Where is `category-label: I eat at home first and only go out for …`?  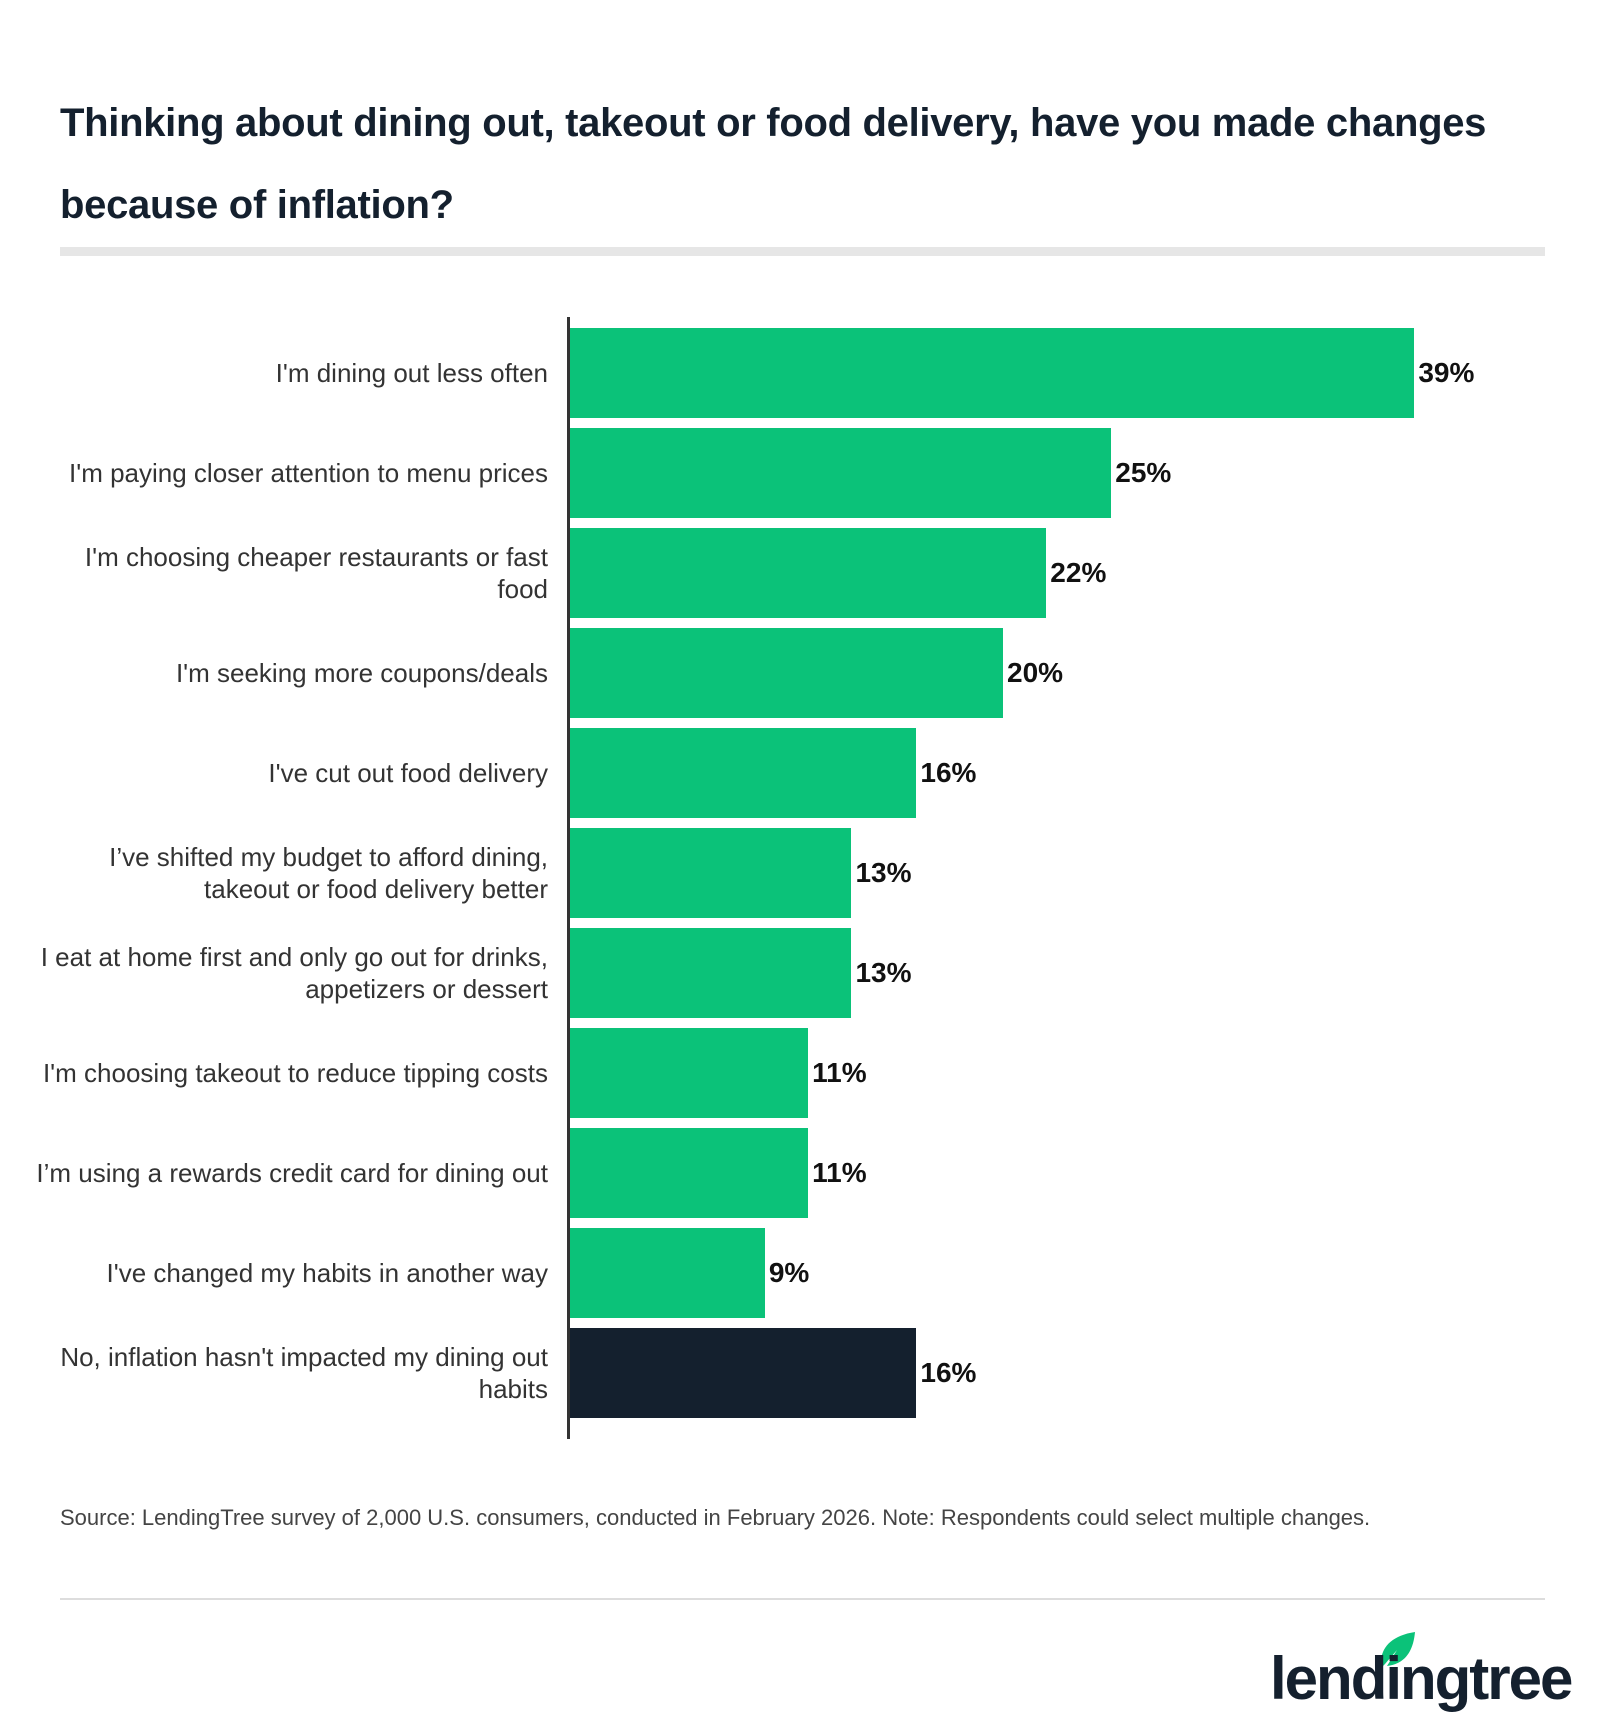
category-label: I eat at home first and only go out for … is located at coordinates (288, 973).